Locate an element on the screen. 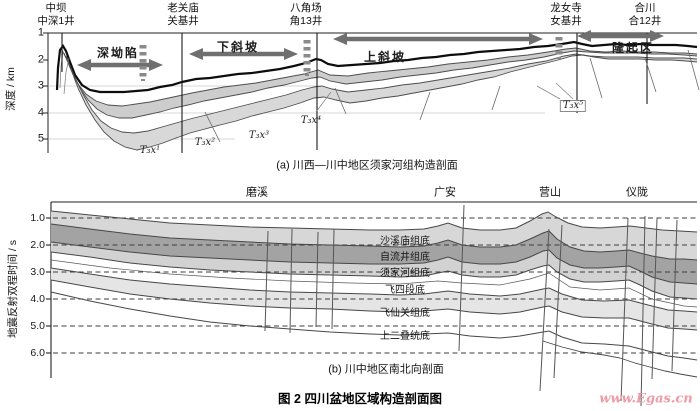  panel-a-tick-4: 4 is located at coordinates (40, 112).